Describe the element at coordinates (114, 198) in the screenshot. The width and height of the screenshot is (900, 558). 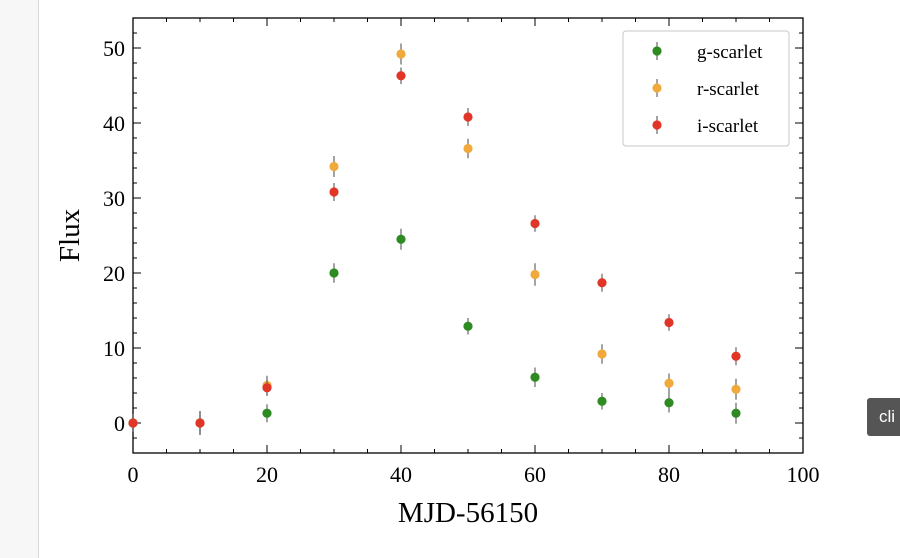
I see `y-tick-label: 30` at that location.